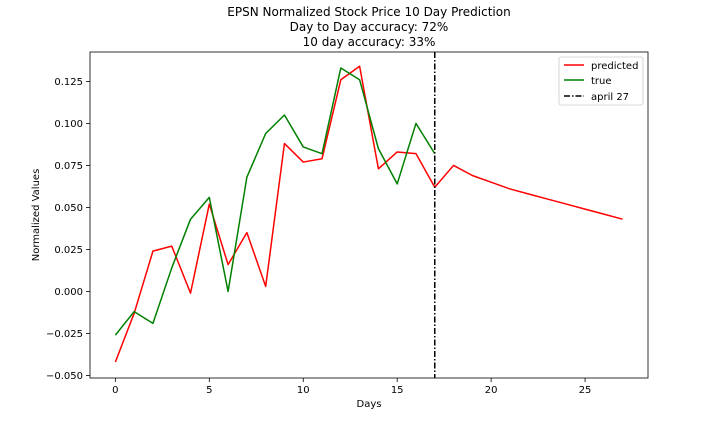  I want to click on y-tick-label: 0.025, so click(68, 250).